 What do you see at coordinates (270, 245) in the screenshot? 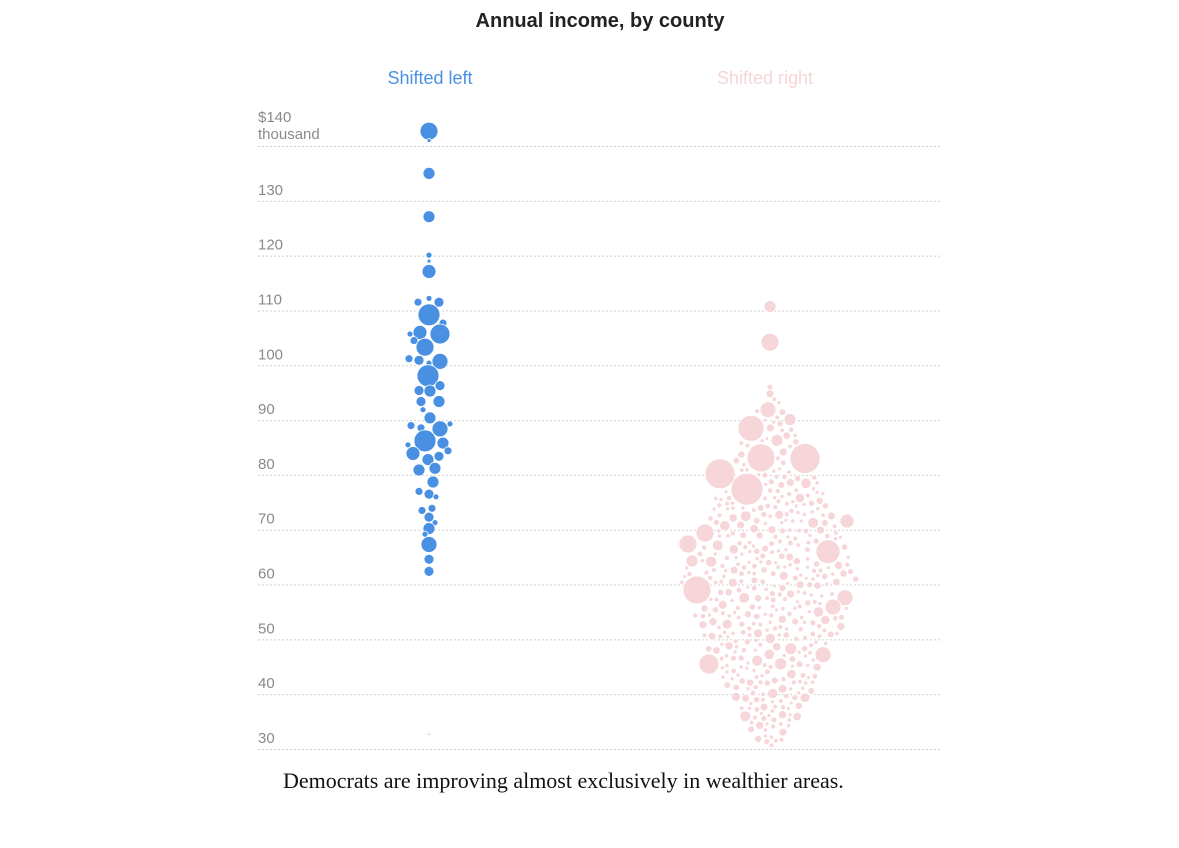
I see `y-tick-label: 120` at bounding box center [270, 245].